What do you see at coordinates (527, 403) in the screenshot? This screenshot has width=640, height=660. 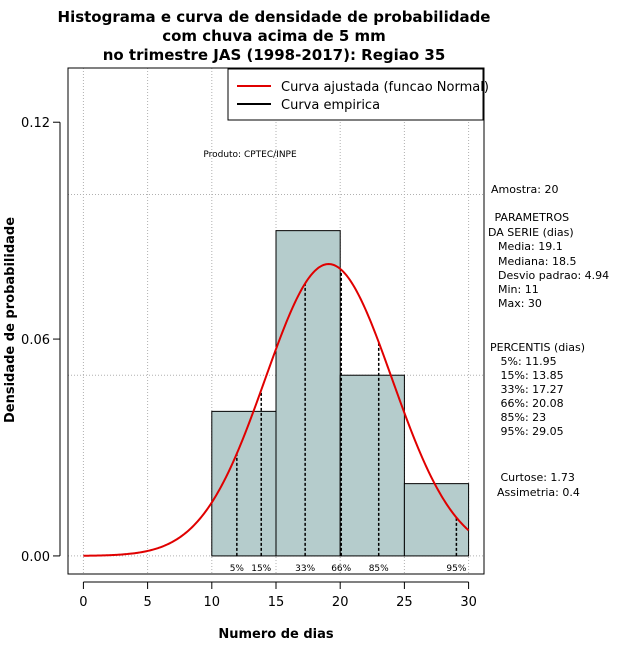 I see `percentil-66: 66%: 20.08` at bounding box center [527, 403].